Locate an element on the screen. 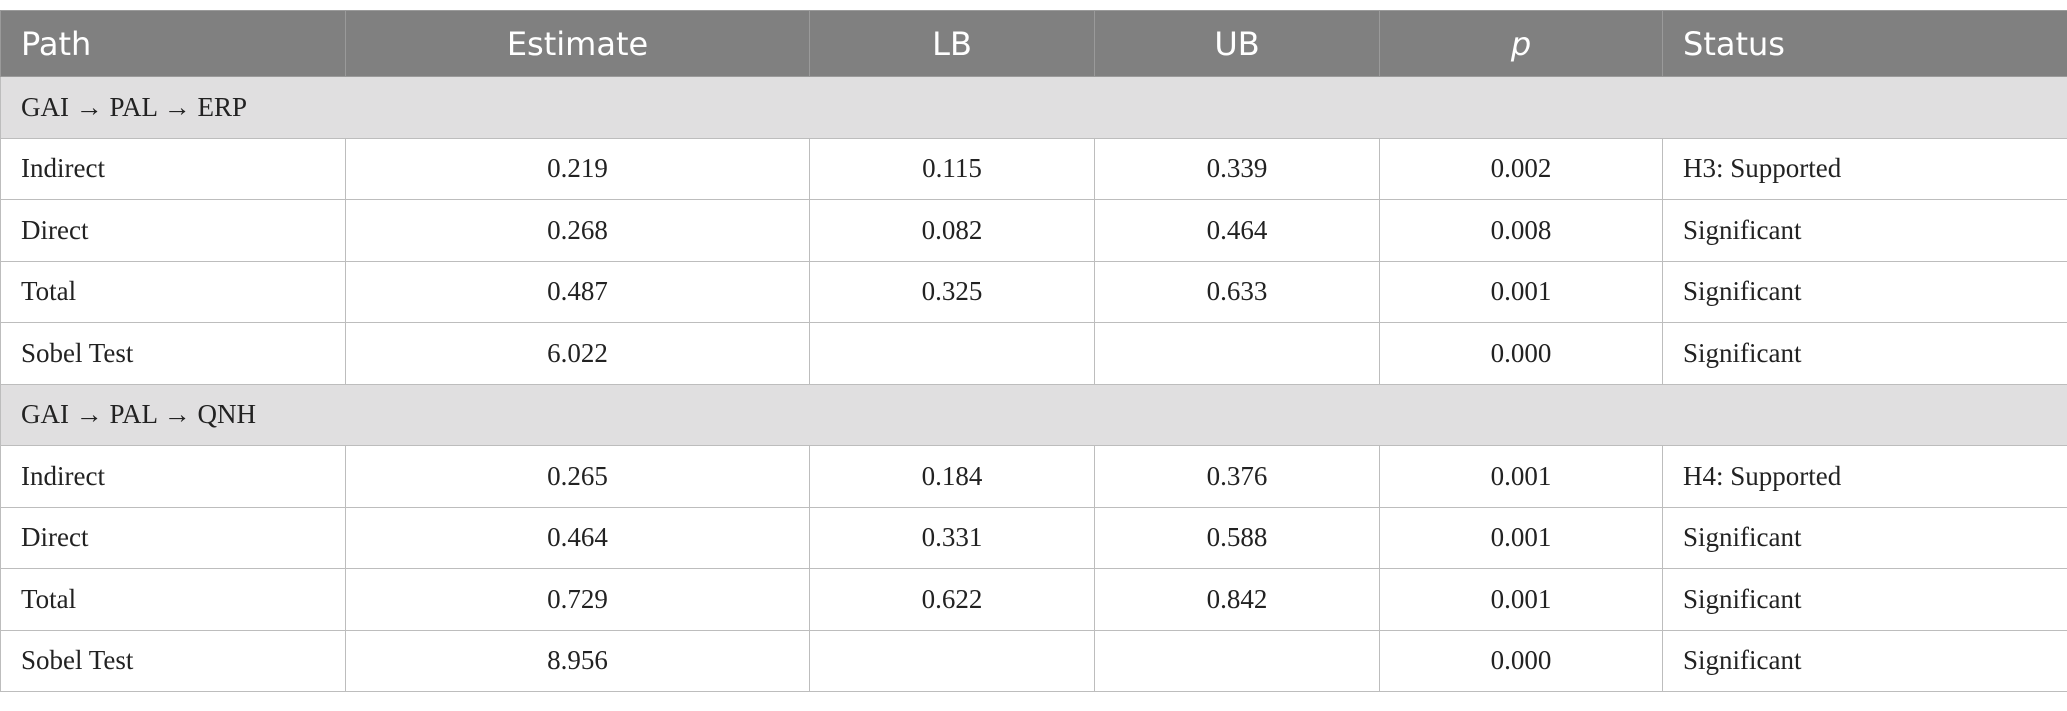 This screenshot has width=2067, height=711. cell: 0.008 is located at coordinates (1521, 230).